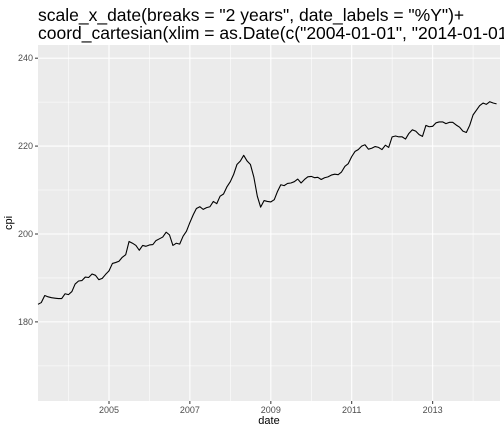  What do you see at coordinates (28, 190) in the screenshot?
I see `y-axis: 180 200 220 240` at bounding box center [28, 190].